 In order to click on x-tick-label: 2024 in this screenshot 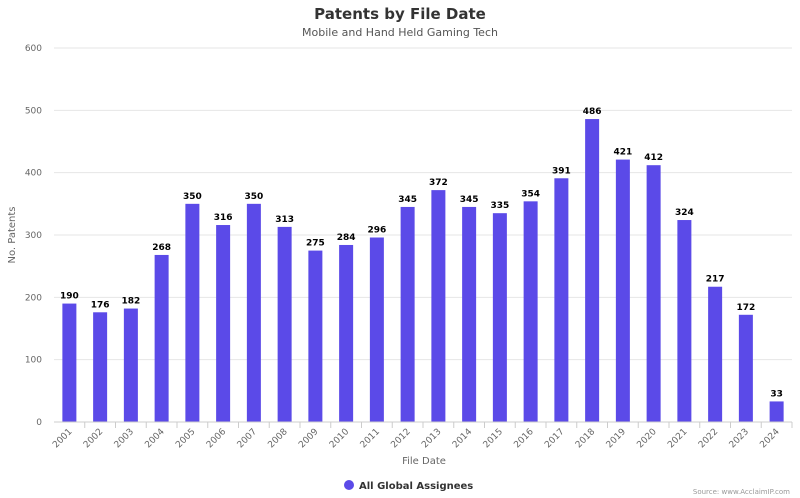, I will do `click(769, 438)`.